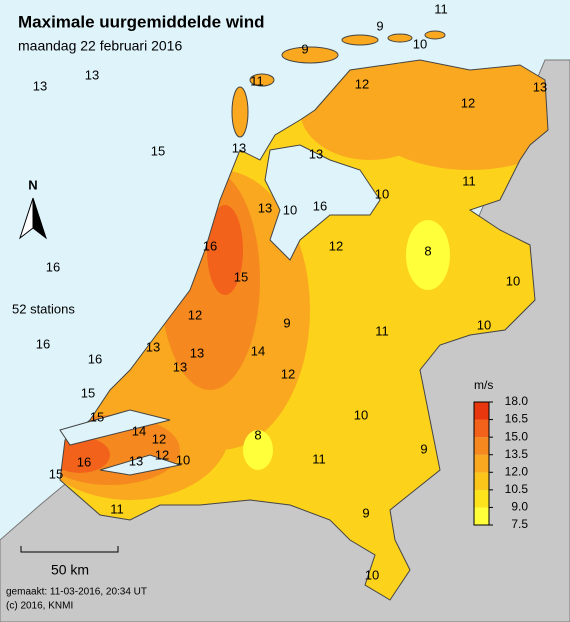  Describe the element at coordinates (39, 218) in the screenshot. I see `north-arrow` at that location.